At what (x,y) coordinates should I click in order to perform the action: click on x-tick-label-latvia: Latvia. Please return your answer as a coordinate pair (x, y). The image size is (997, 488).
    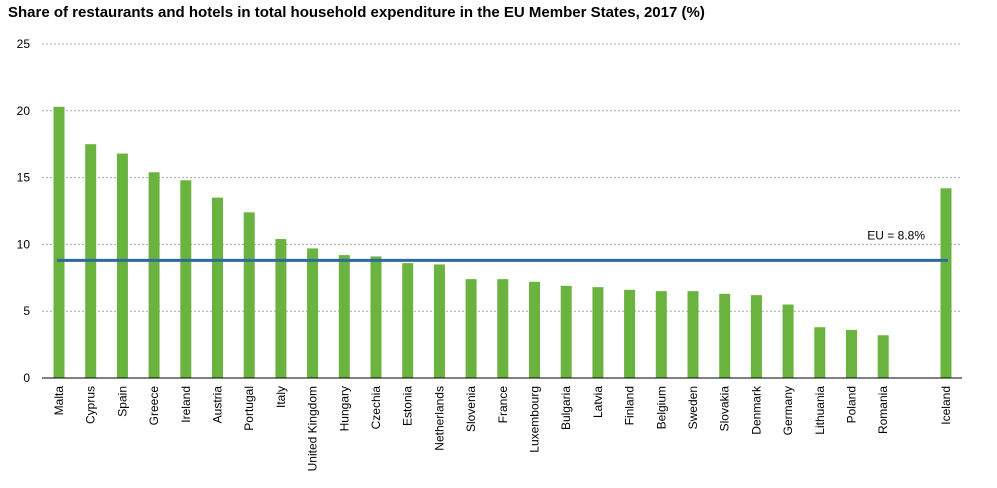
    Looking at the image, I should click on (598, 402).